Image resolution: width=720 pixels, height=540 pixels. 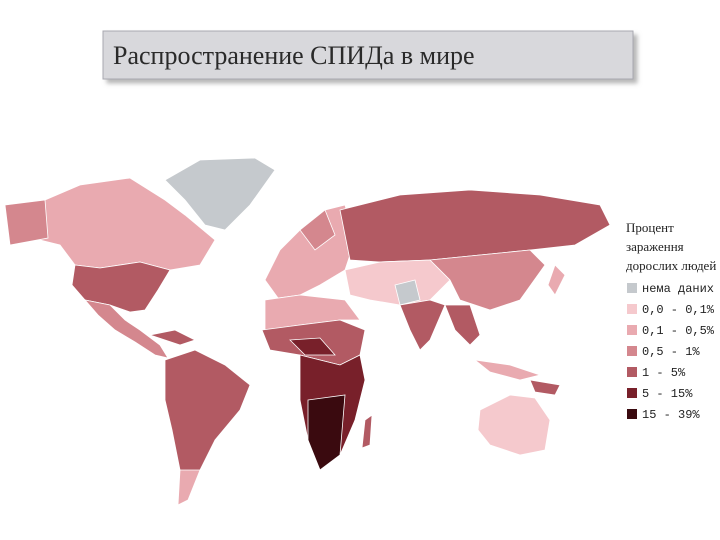 What do you see at coordinates (678, 310) in the screenshot?
I see `legend-label: 0,0 - 0,1%` at bounding box center [678, 310].